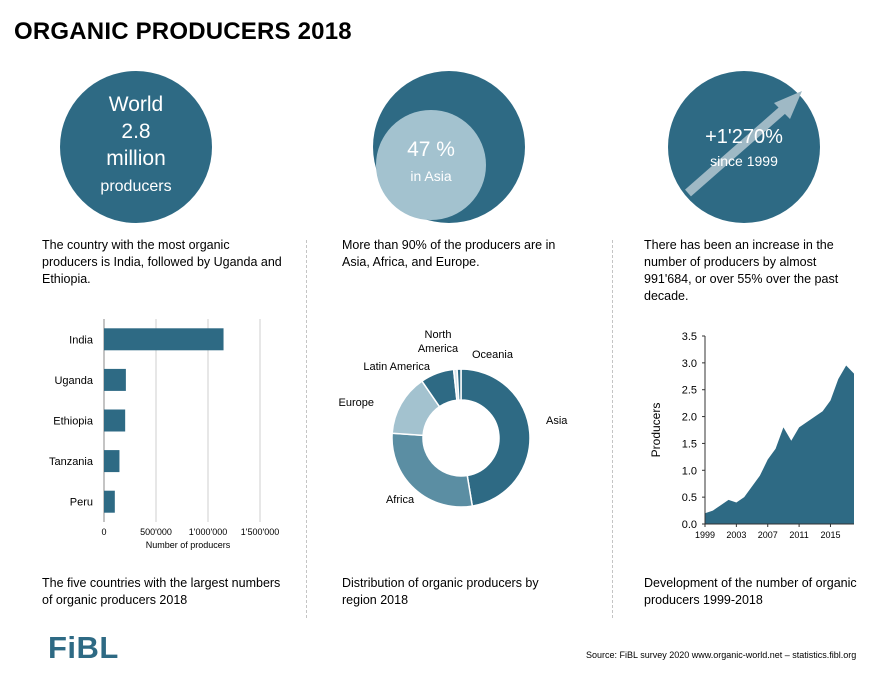 This screenshot has height=673, width=892. Describe the element at coordinates (495, 437) in the screenshot. I see `donut-slice-asia` at that location.